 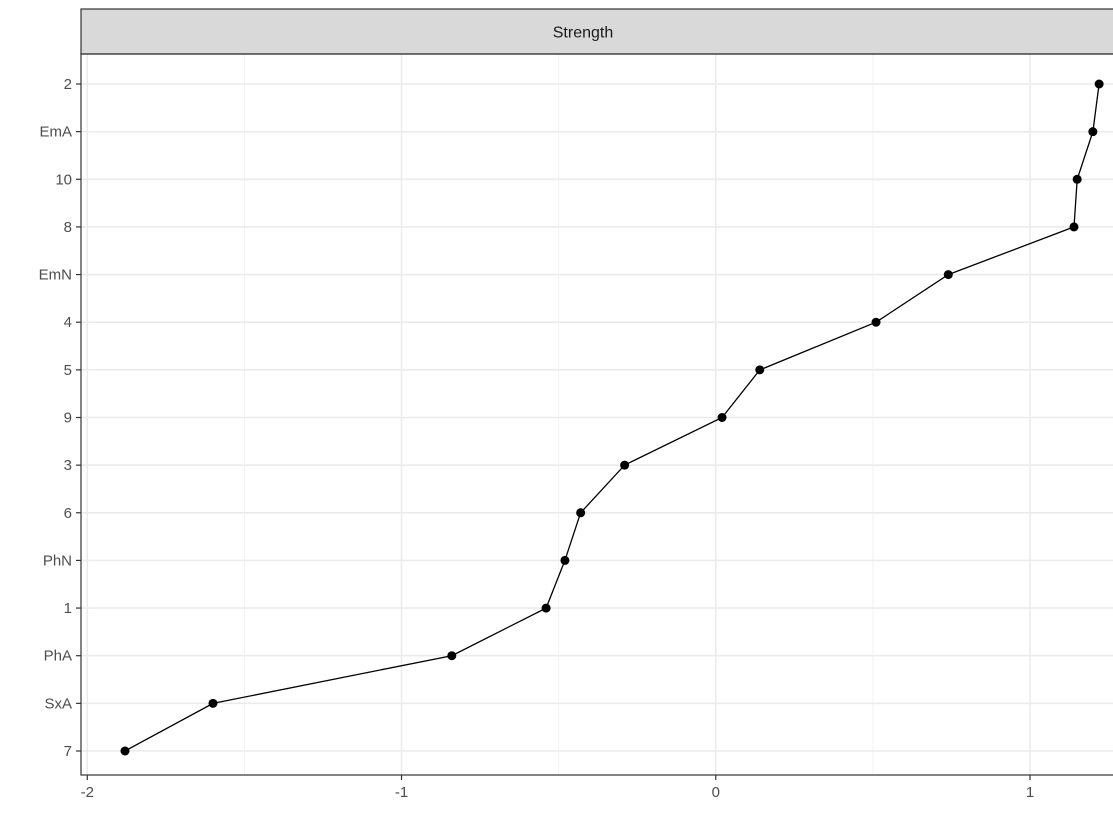 What do you see at coordinates (68, 322) in the screenshot?
I see `y-tick-label: 4` at bounding box center [68, 322].